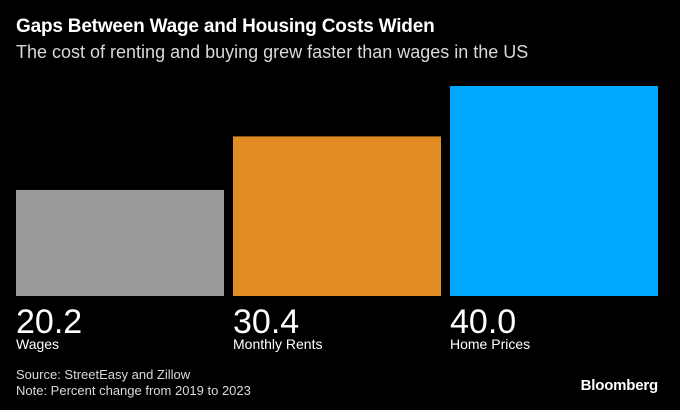  Describe the element at coordinates (37, 344) in the screenshot. I see `category-label: Wages` at that location.